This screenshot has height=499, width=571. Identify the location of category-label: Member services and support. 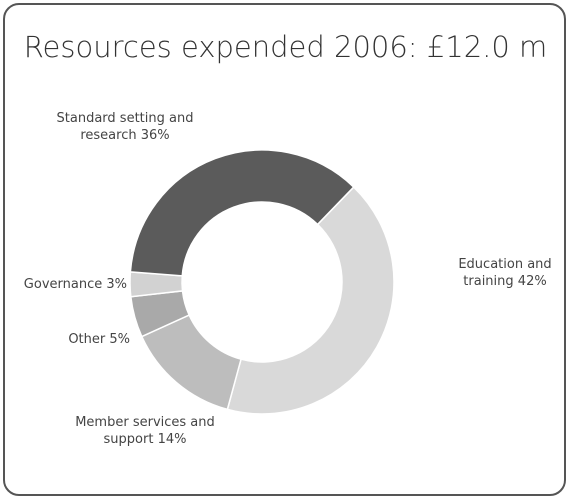
(145, 431).